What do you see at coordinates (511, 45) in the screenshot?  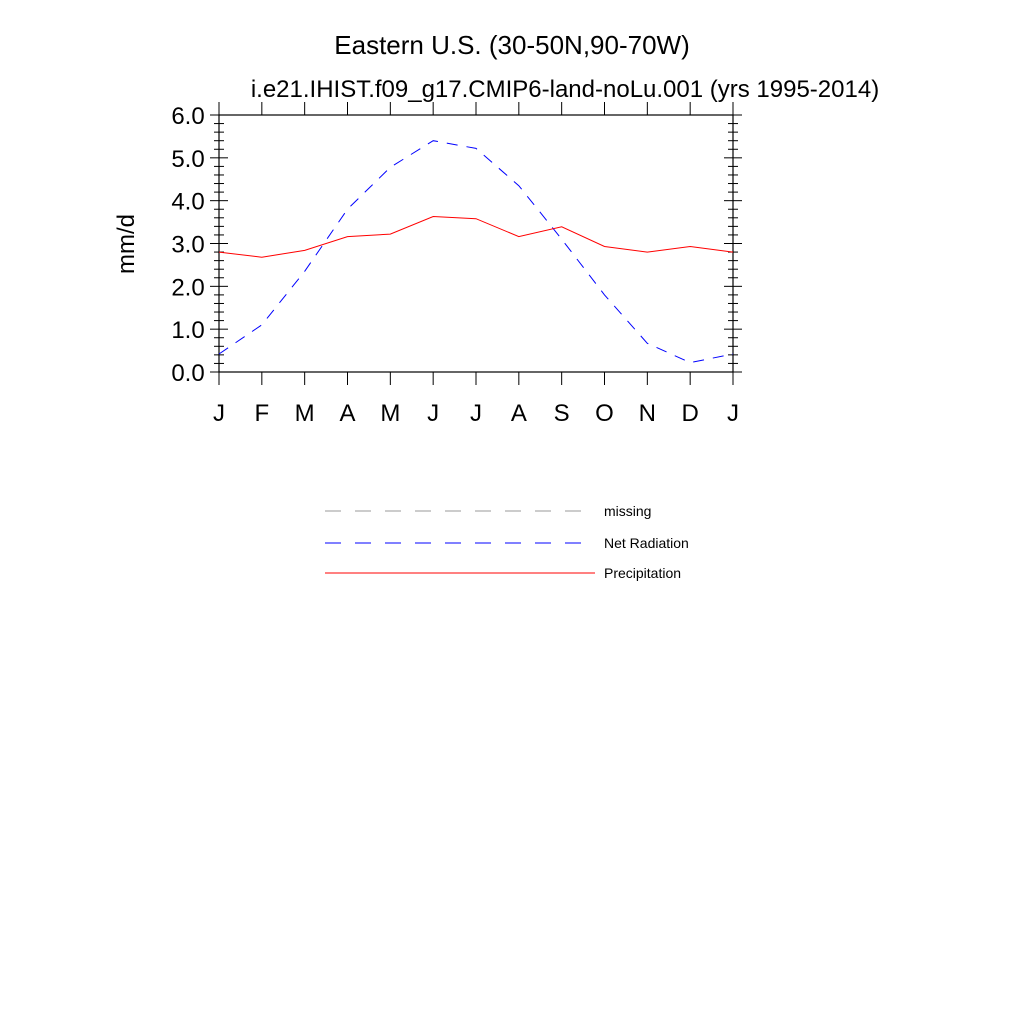 I see `chart-title: Eastern U.S. (30-50N,90-70W)` at bounding box center [511, 45].